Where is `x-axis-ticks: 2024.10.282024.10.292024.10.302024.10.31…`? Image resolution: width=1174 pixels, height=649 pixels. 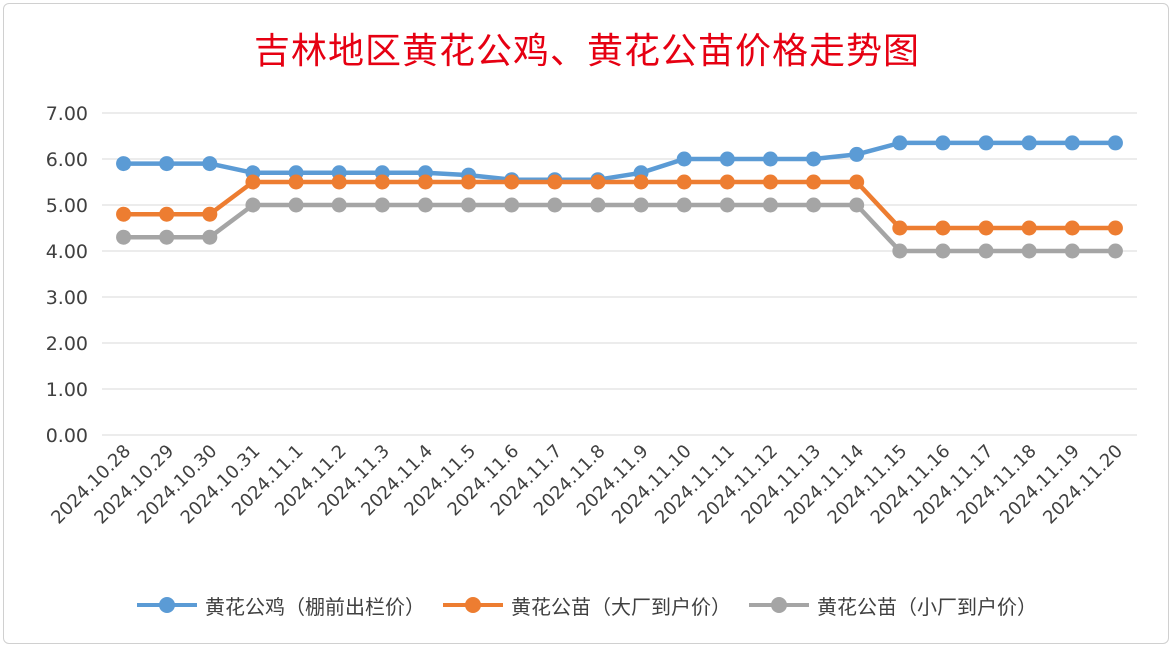
x-axis-ticks: 2024.10.282024.10.292024.10.302024.10.31… is located at coordinates (587, 485).